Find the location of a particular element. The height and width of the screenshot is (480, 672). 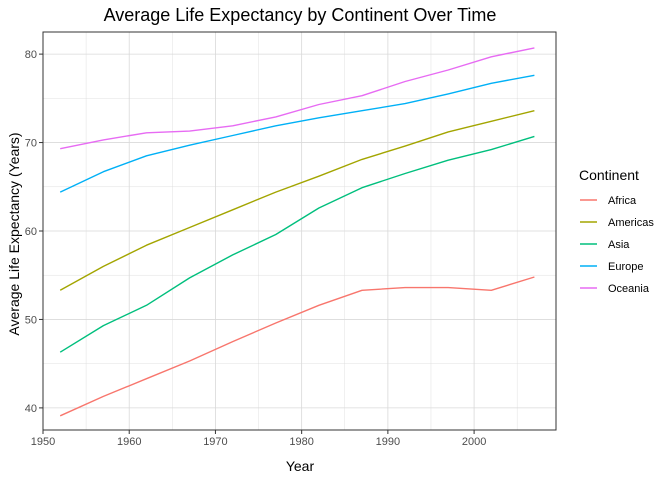

legend-label-asia: Asia is located at coordinates (619, 245).